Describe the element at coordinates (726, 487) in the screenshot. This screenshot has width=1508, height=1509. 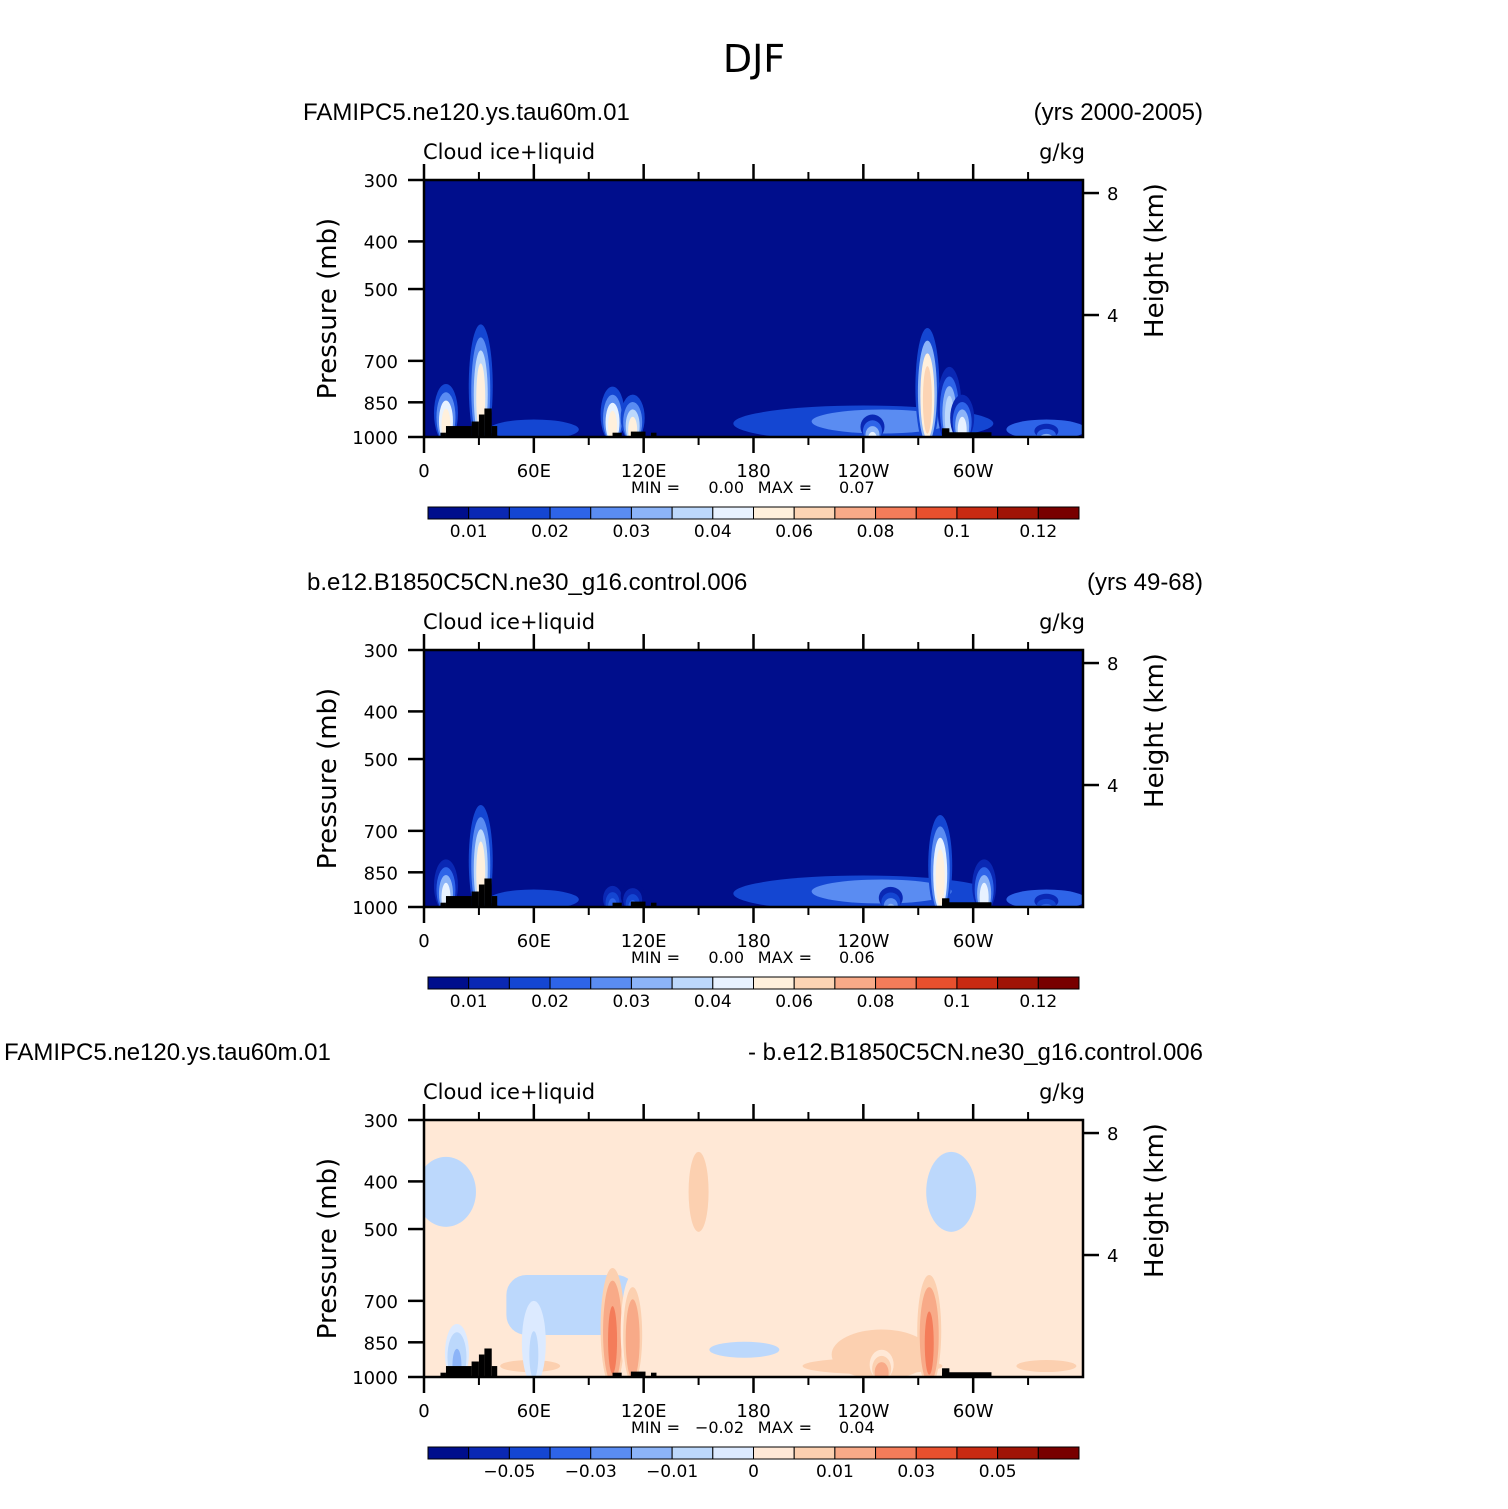
I see `min-value: 0.00` at that location.